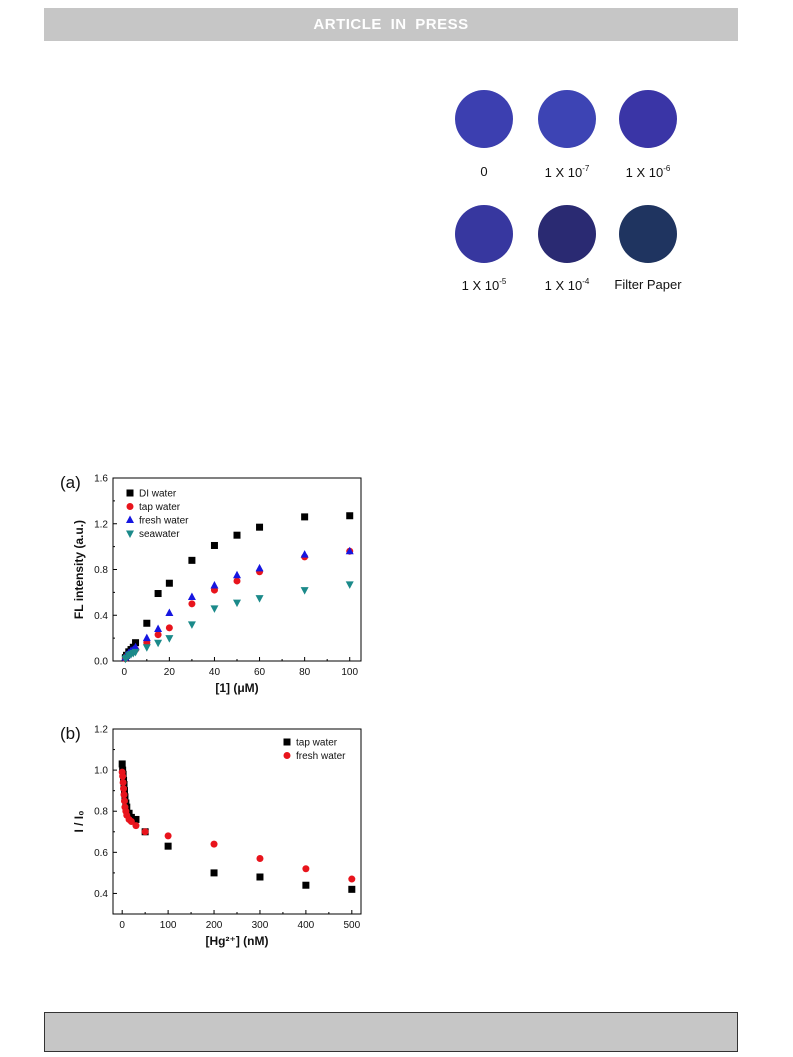 Image resolution: width=793 pixels, height=1057 pixels. What do you see at coordinates (124, 672) in the screenshot?
I see `x-tick-label: 0` at bounding box center [124, 672].